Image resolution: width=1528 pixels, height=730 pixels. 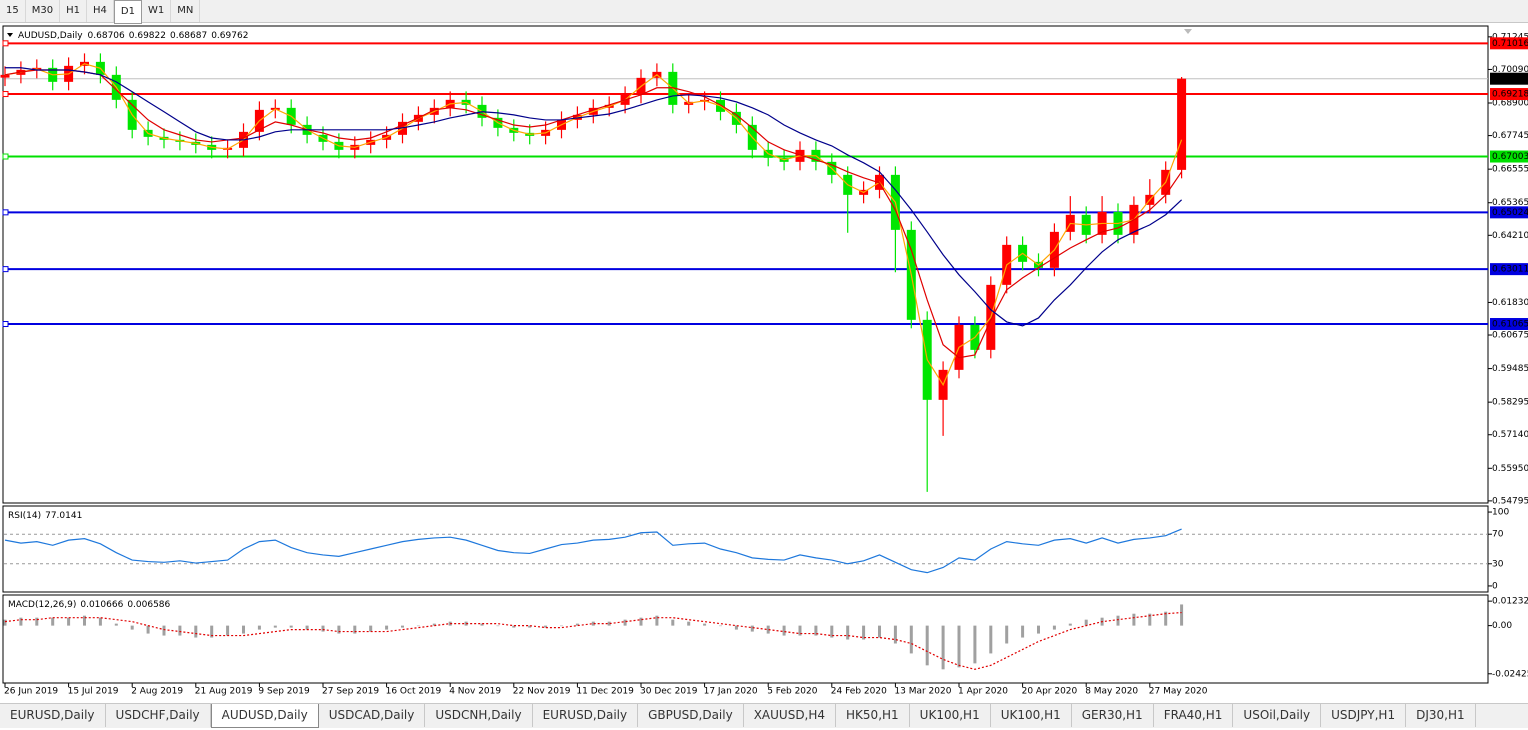 What do you see at coordinates (1441, 715) in the screenshot?
I see `chart-tab: DJ30,H1` at bounding box center [1441, 715].